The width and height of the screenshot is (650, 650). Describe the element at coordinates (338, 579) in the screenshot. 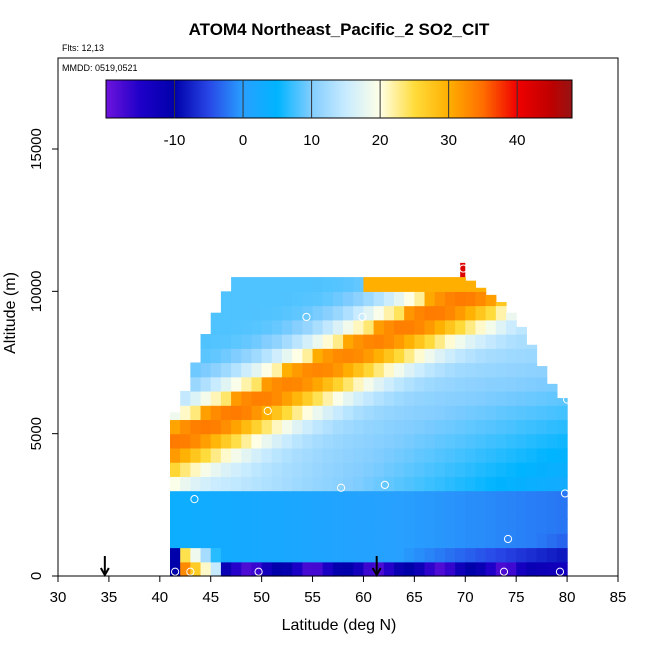

I see `x-axis-ticks` at that location.